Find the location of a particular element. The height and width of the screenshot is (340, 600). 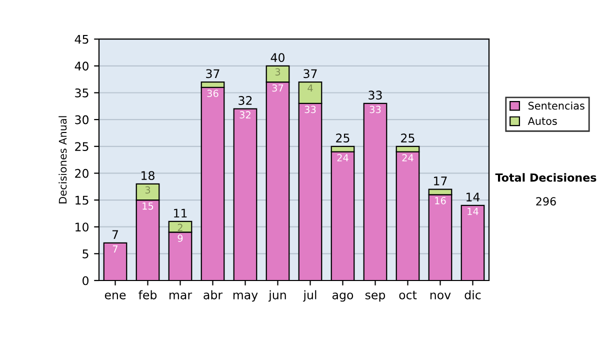

total-label: 33 is located at coordinates (375, 95).